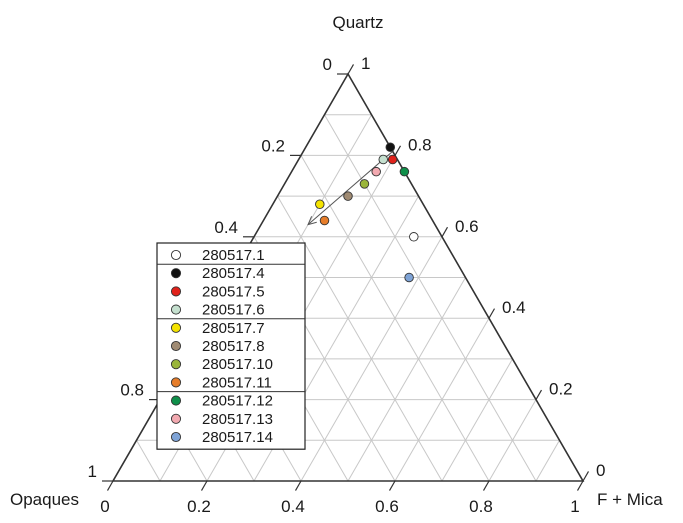  What do you see at coordinates (390, 147) in the screenshot?
I see `data-point-280517.4` at bounding box center [390, 147].